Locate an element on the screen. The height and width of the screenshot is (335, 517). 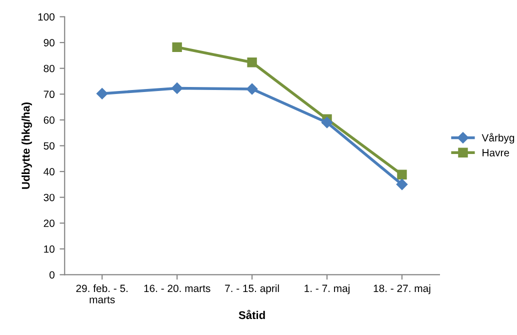
x-tick-label: 16. - 20. marts is located at coordinates (177, 288).